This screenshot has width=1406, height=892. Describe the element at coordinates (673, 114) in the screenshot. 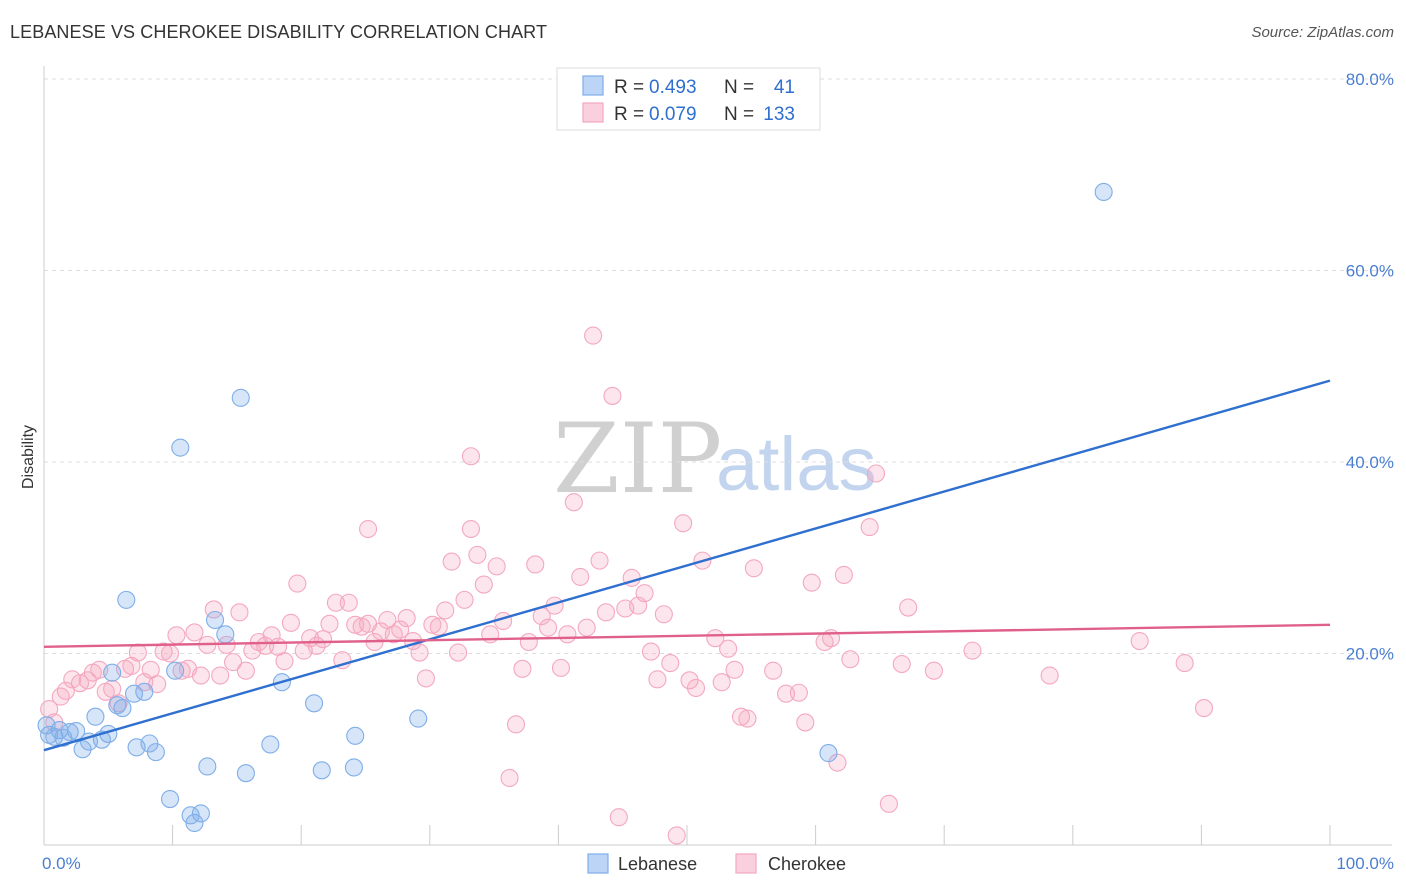

I see `stats-r-cherokee: 0.079` at that location.